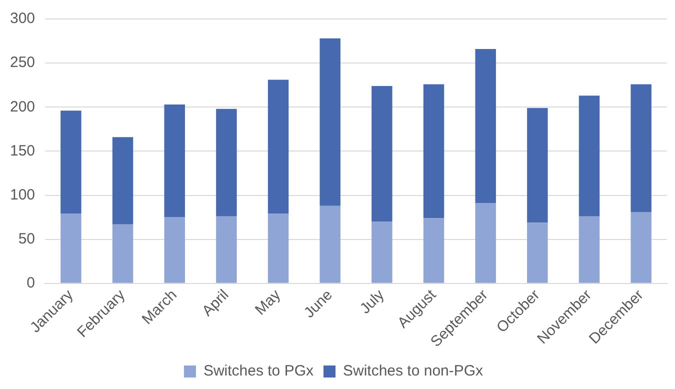 The width and height of the screenshot is (675, 389). What do you see at coordinates (27, 239) in the screenshot?
I see `y-tick-label: 50` at bounding box center [27, 239].